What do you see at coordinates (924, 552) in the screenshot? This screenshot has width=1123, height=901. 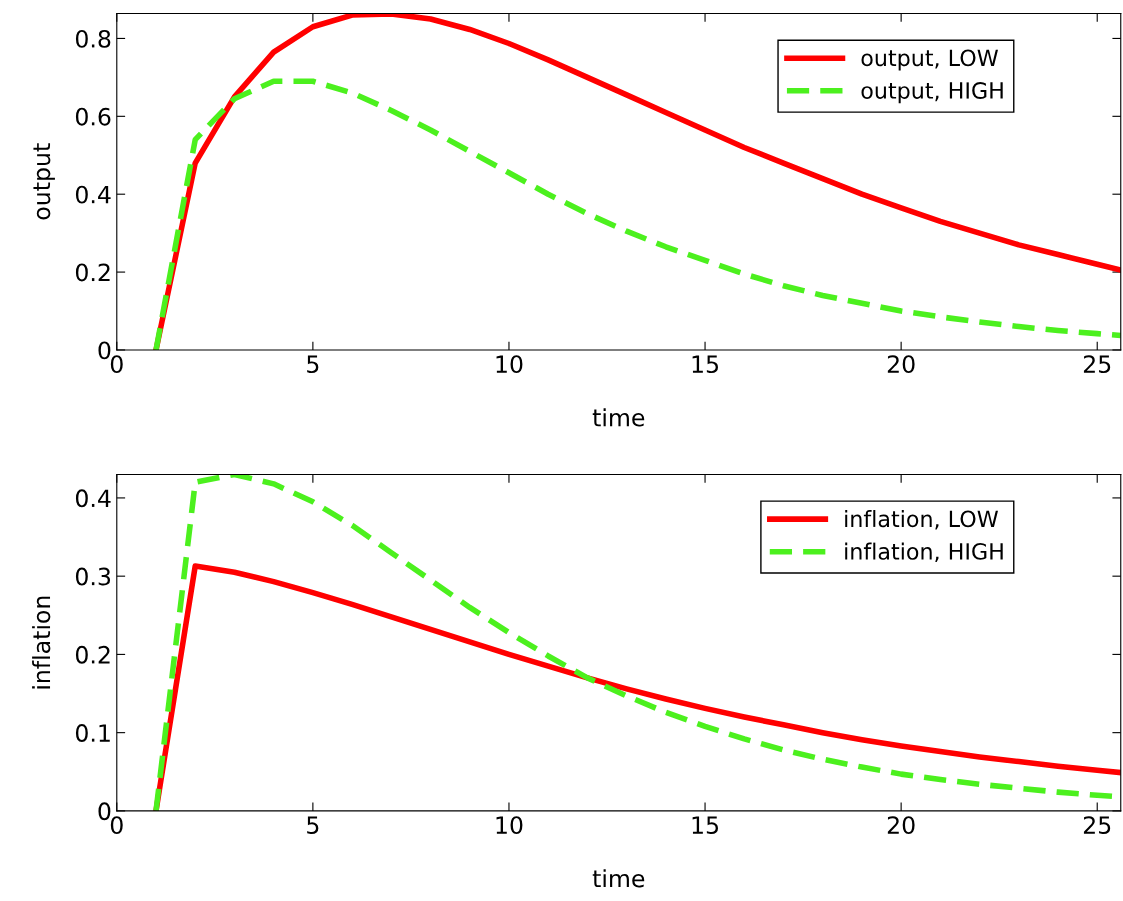 I see `legend-label: inflation, HIGH` at bounding box center [924, 552].